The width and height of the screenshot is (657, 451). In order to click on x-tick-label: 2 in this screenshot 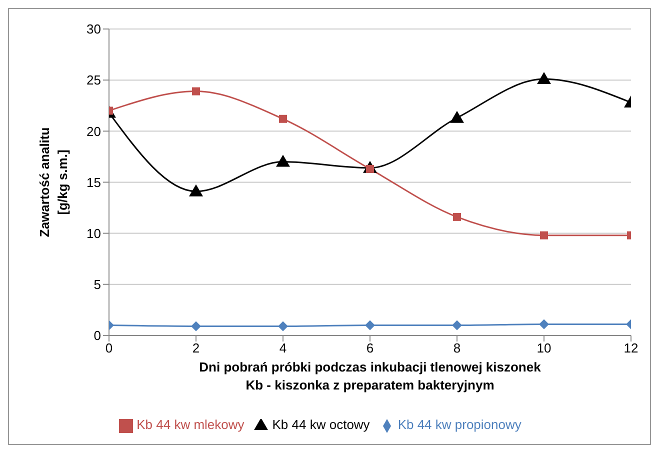, I will do `click(196, 348)`.